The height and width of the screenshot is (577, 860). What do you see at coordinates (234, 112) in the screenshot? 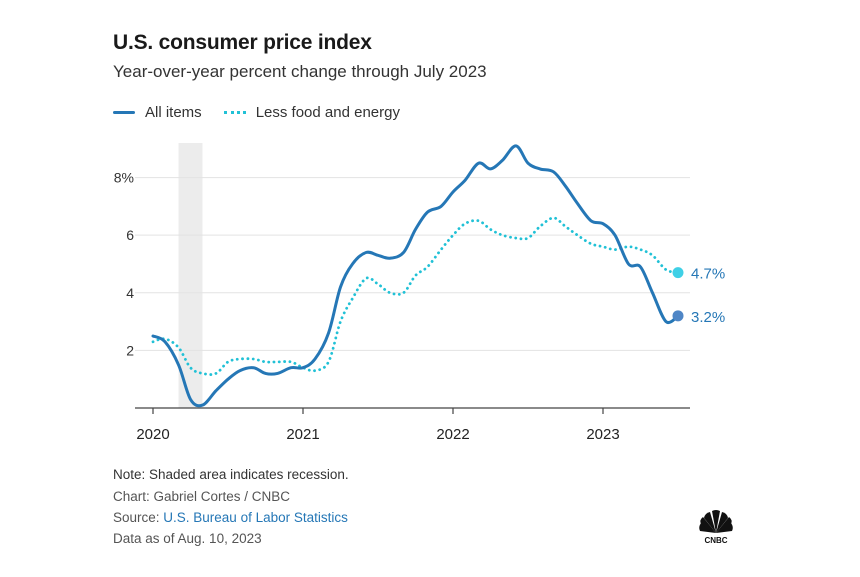
I see `legend-dotted-line-icon` at bounding box center [234, 112].